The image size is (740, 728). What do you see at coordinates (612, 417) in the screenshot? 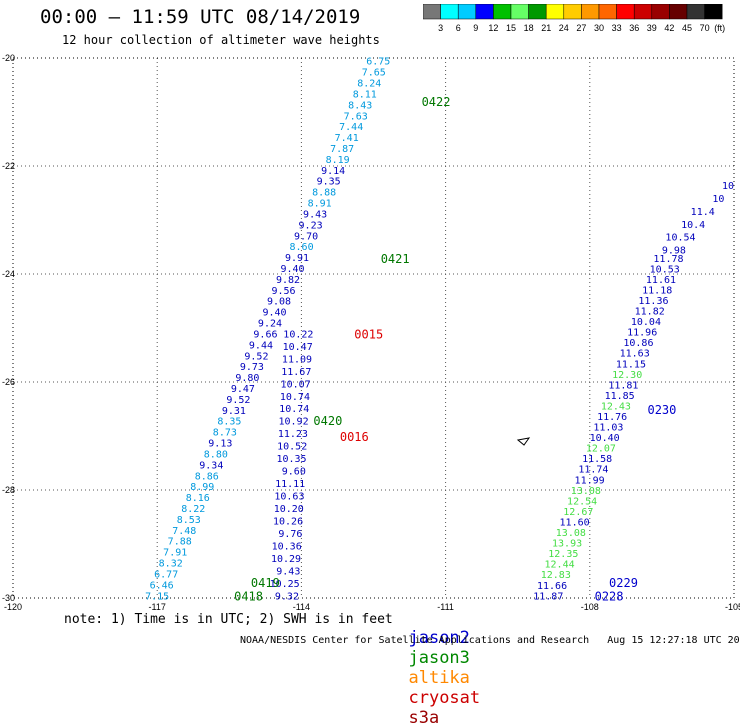
I see `swh-value: 11.76` at bounding box center [612, 417].